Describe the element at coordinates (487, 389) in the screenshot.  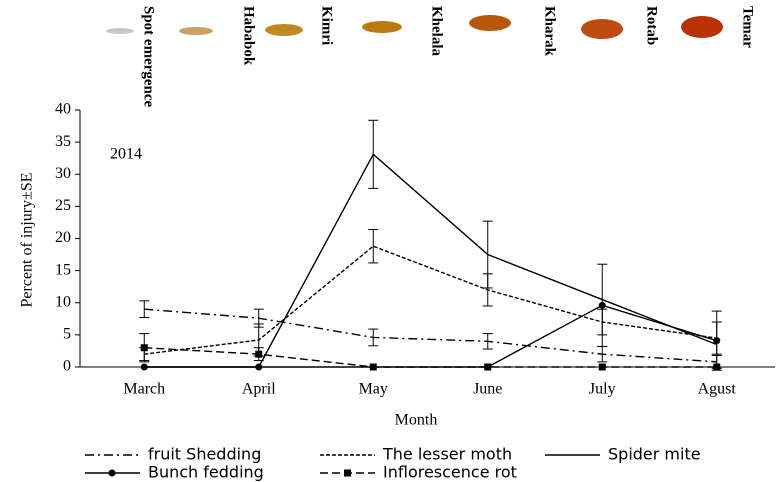
I see `x-tick-label: June` at that location.